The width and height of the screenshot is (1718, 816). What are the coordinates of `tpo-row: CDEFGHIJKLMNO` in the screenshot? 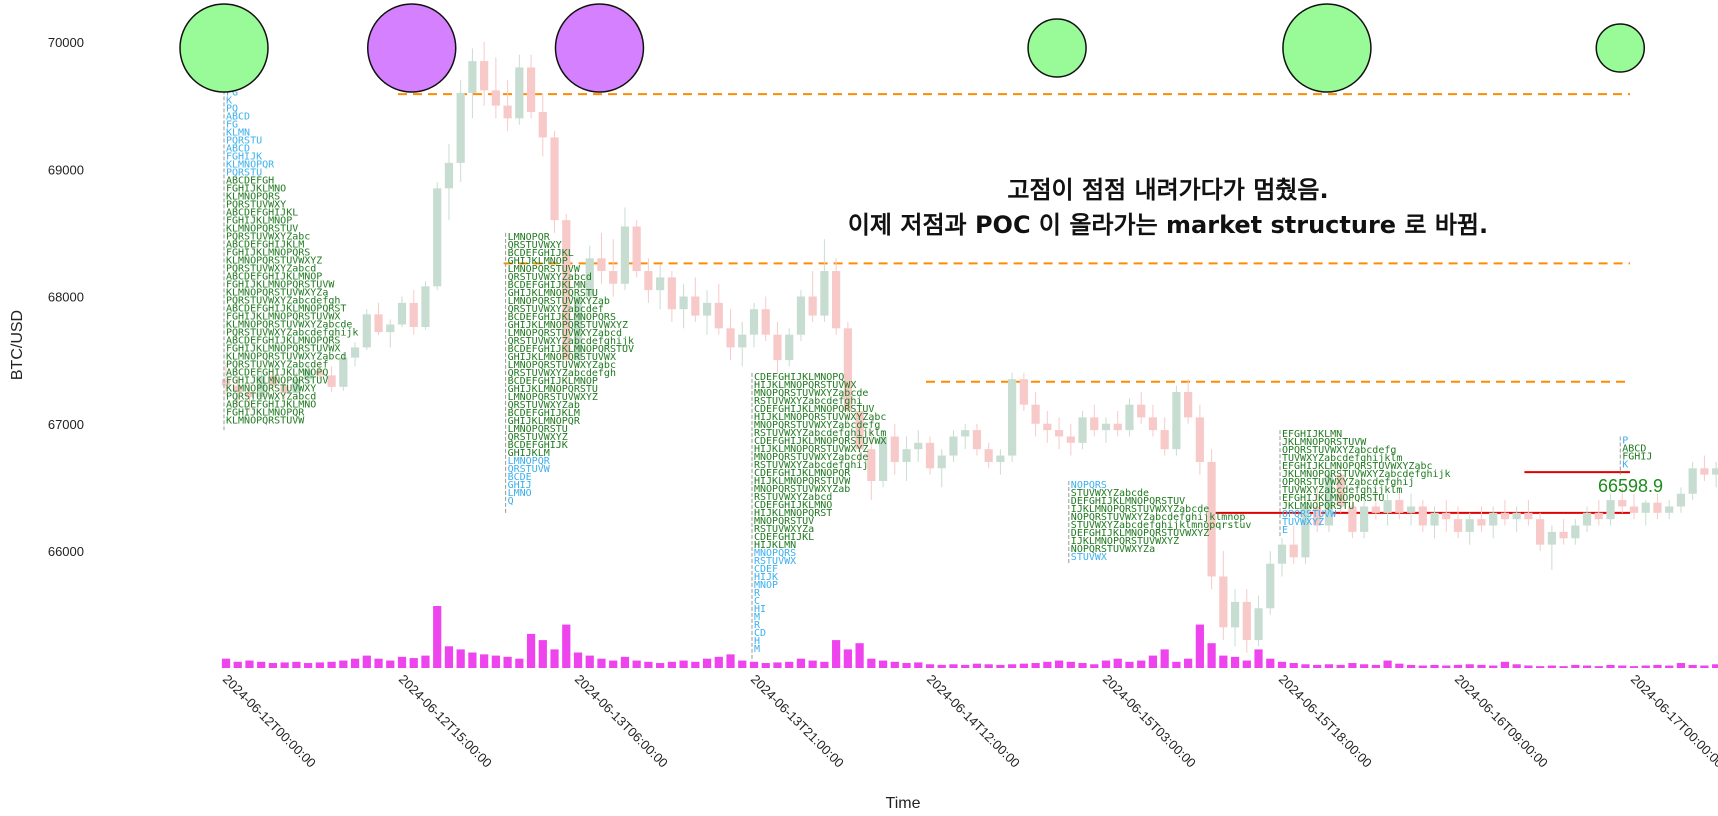 It's located at (793, 505).